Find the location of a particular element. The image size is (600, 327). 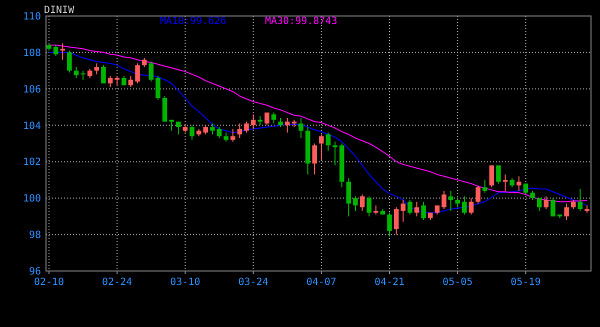

y-tick-label: 104 is located at coordinates (31, 126).